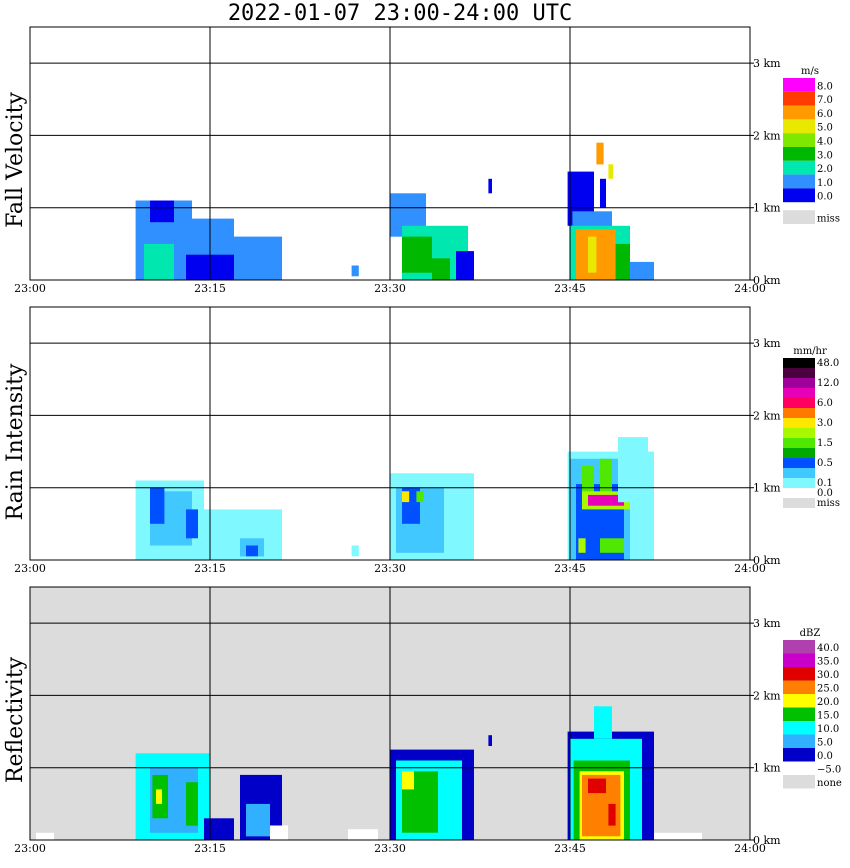 This screenshot has height=868, width=850. What do you see at coordinates (825, 743) in the screenshot?
I see `legend-label: 5.0` at bounding box center [825, 743].